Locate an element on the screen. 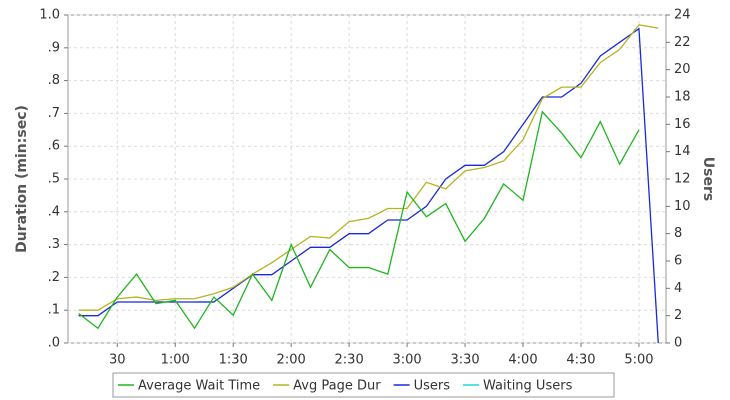 Image resolution: width=730 pixels, height=400 pixels. y-tick-label: .8 is located at coordinates (54, 80).